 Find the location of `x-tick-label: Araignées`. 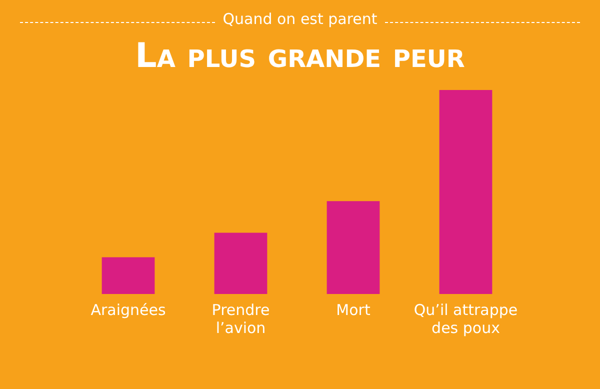

x-tick-label: Araignées is located at coordinates (128, 309).